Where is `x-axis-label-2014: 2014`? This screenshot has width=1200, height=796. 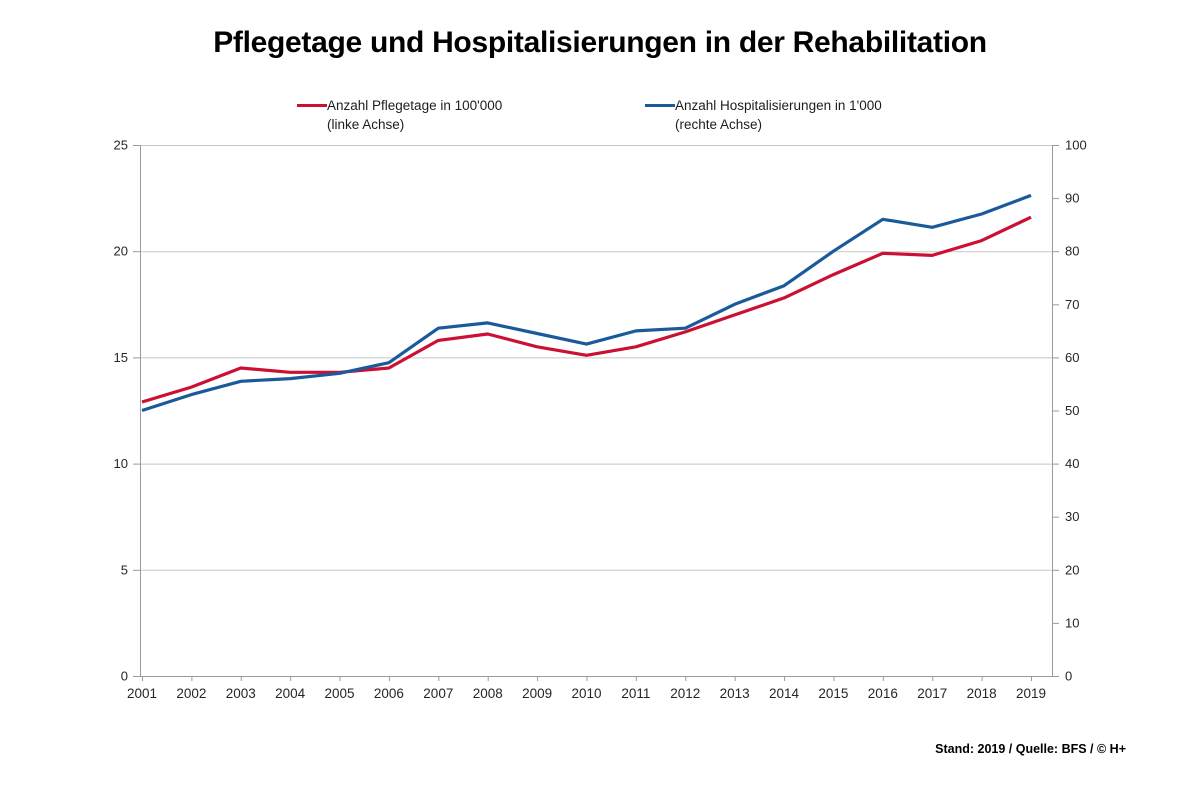 x-axis-label-2014: 2014 is located at coordinates (784, 693).